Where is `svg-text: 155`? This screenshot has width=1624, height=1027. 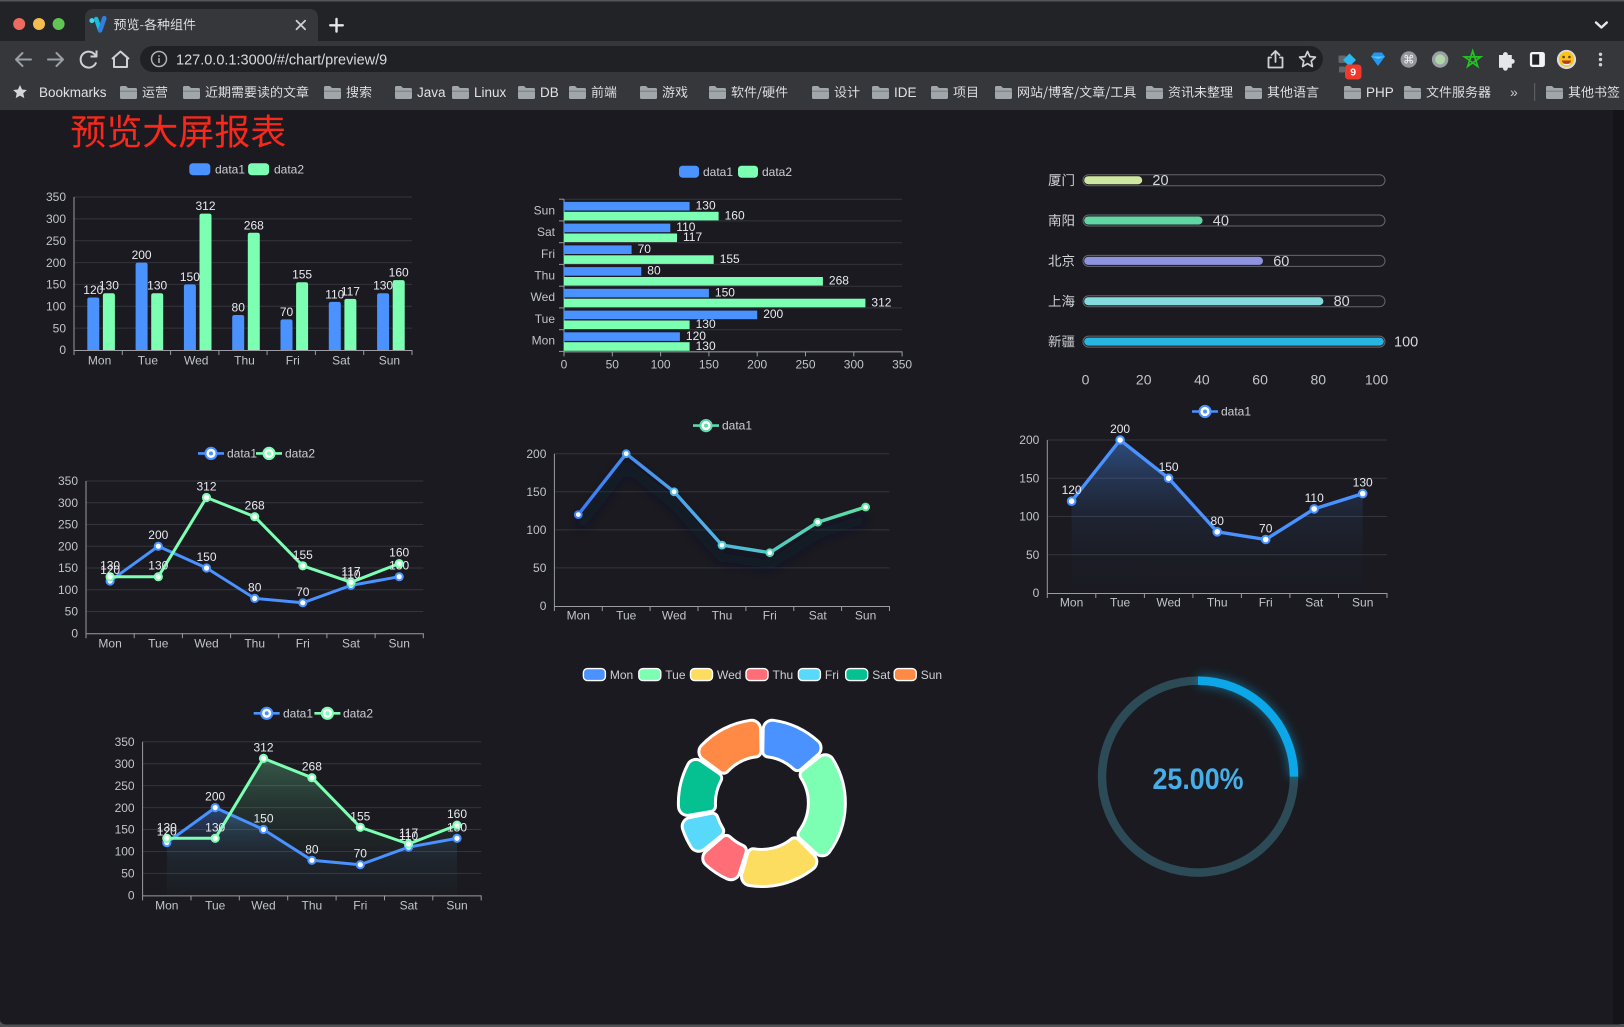 svg-text: 155 is located at coordinates (303, 555).